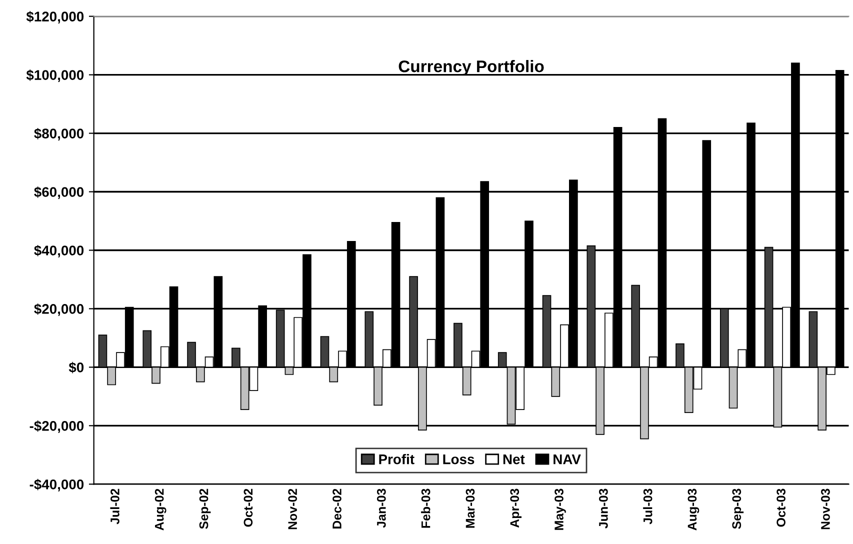  Describe the element at coordinates (59, 192) in the screenshot. I see `y-tick-label: $60,000` at that location.